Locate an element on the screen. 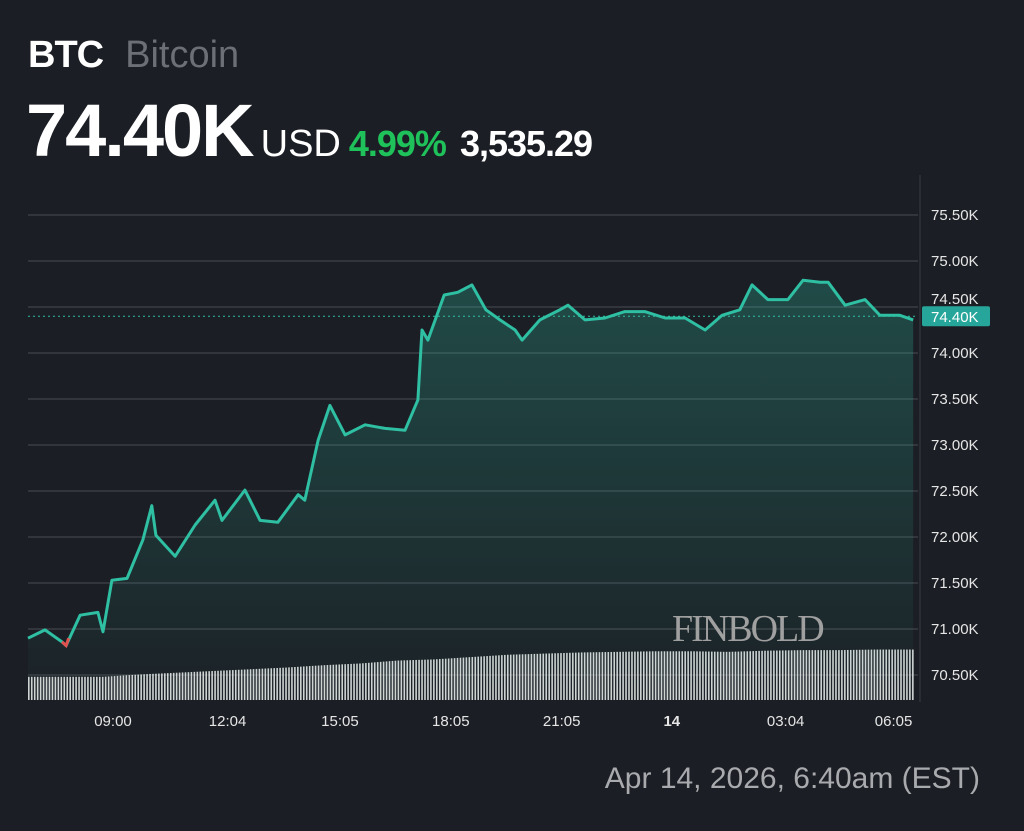 This screenshot has height=831, width=1024. y-tick-label: 71.00K is located at coordinates (955, 629).